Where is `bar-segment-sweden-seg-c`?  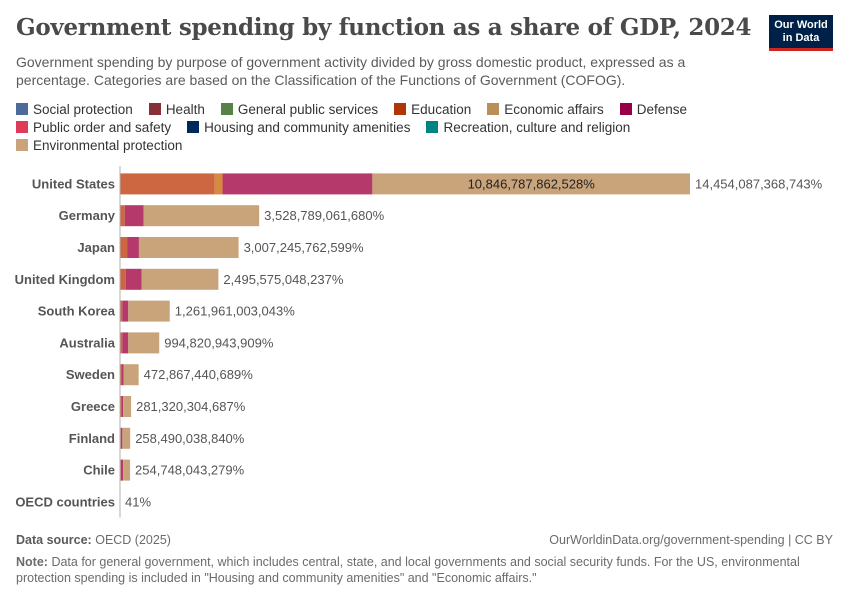
bar-segment-sweden-seg-c is located at coordinates (122, 375).